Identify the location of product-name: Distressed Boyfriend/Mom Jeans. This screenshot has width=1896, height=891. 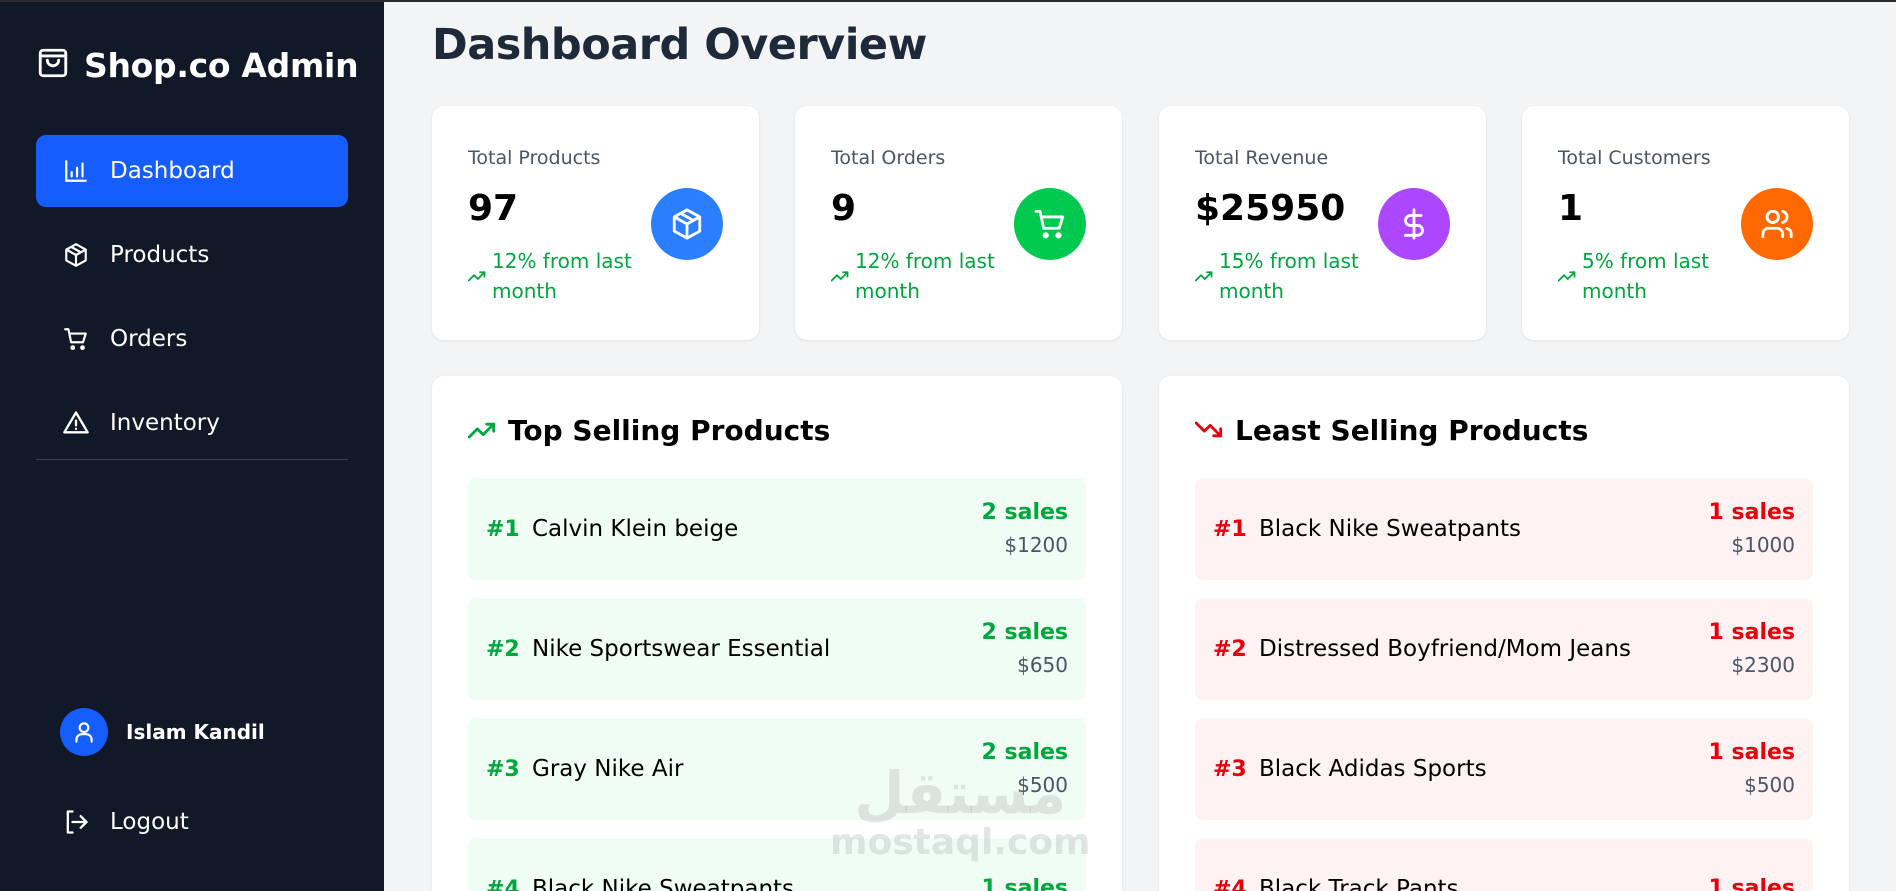
(1445, 649).